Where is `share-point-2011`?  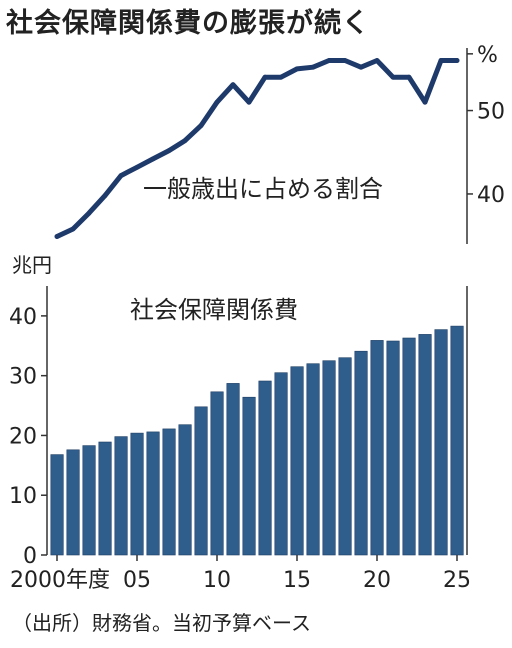
share-point-2011 is located at coordinates (233, 85).